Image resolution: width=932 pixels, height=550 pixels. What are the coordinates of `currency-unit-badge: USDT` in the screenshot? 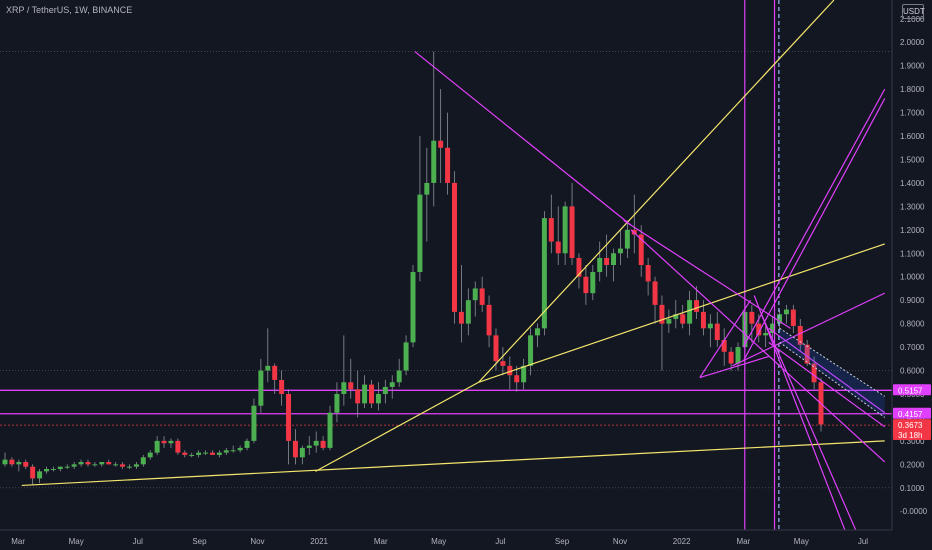 It's located at (913, 11).